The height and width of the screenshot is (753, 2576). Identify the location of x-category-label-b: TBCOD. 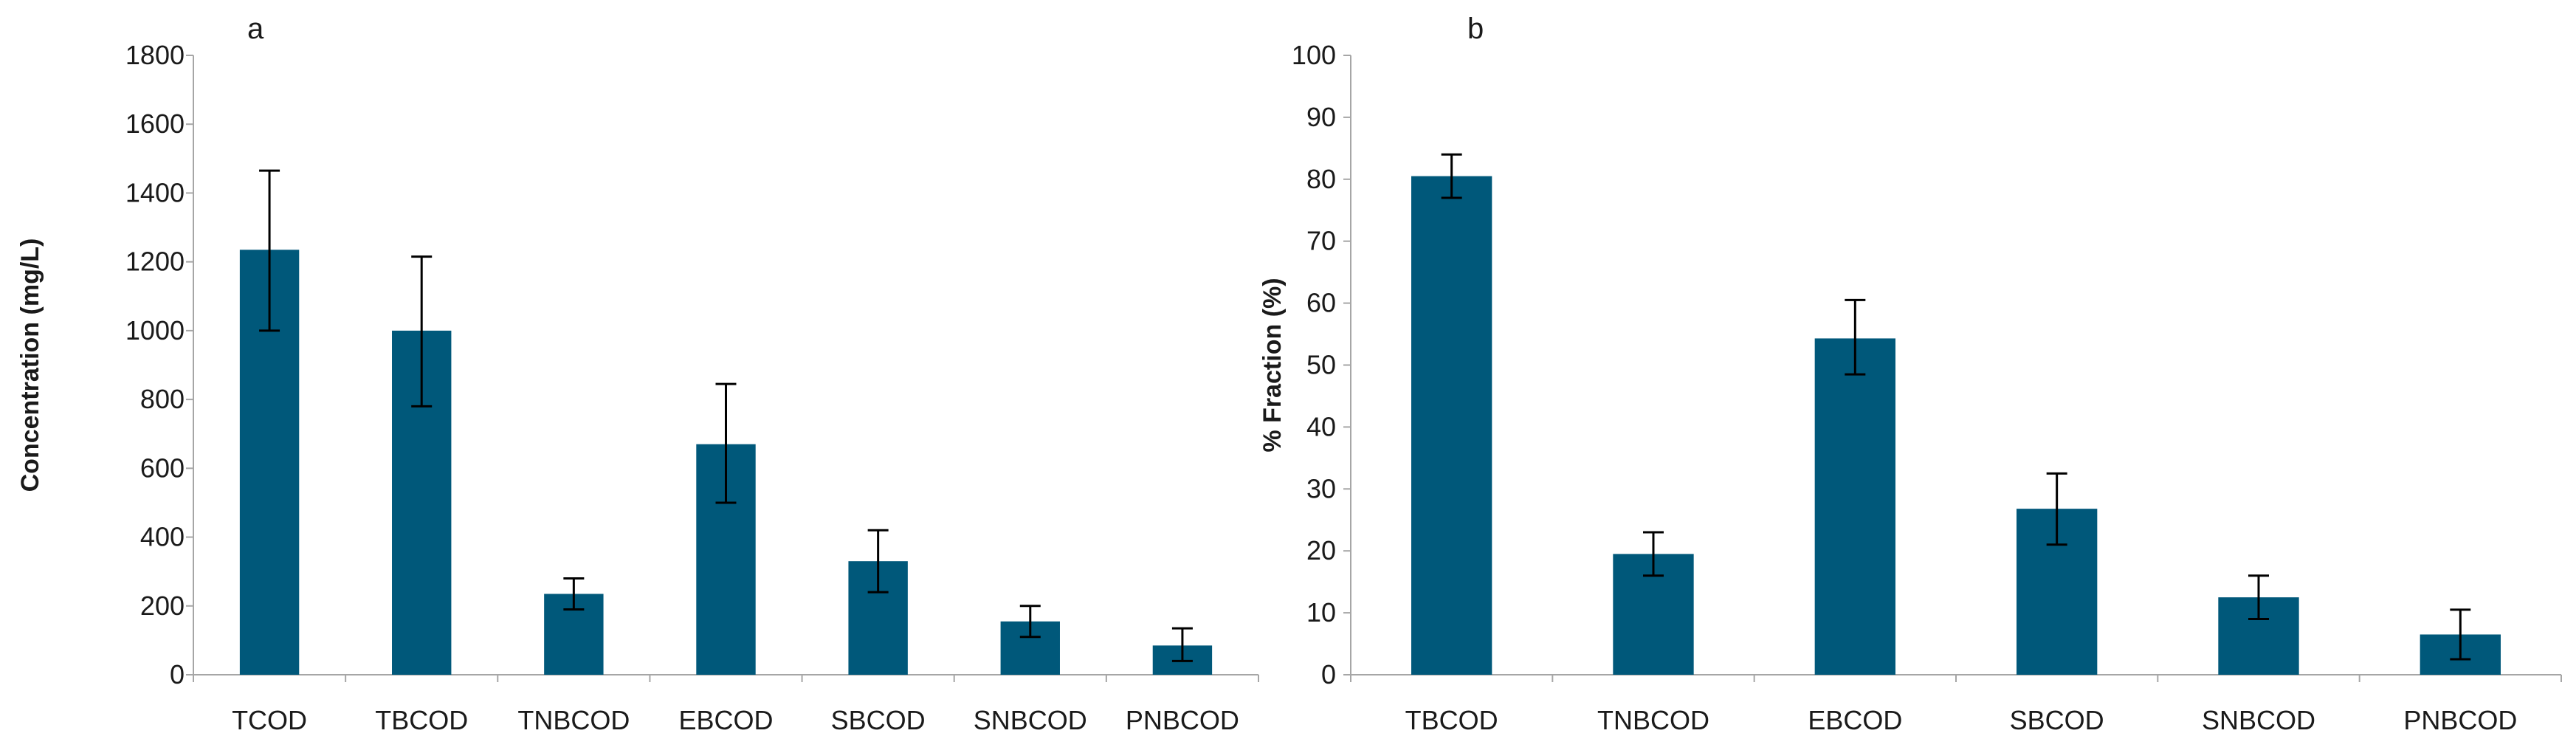
(1452, 720).